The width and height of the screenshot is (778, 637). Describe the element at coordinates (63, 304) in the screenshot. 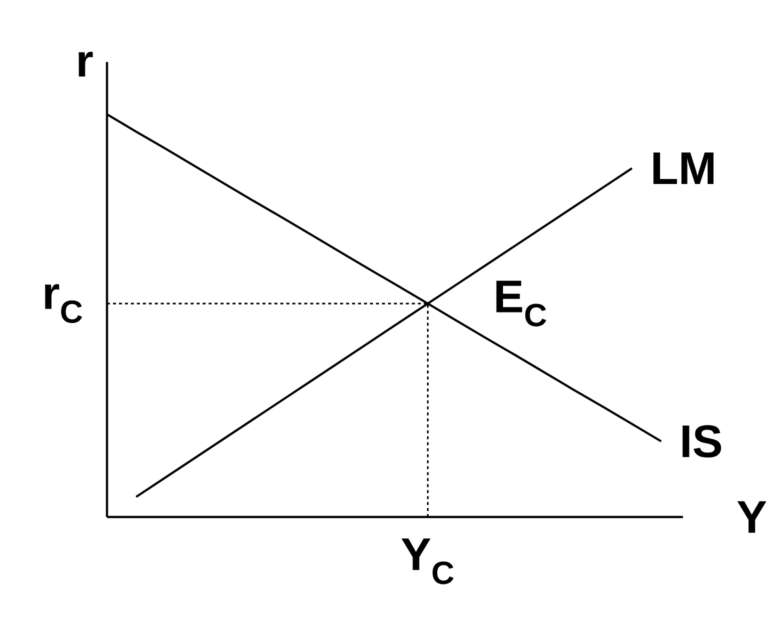

I see `ref-line-label: r$_{C}$` at that location.